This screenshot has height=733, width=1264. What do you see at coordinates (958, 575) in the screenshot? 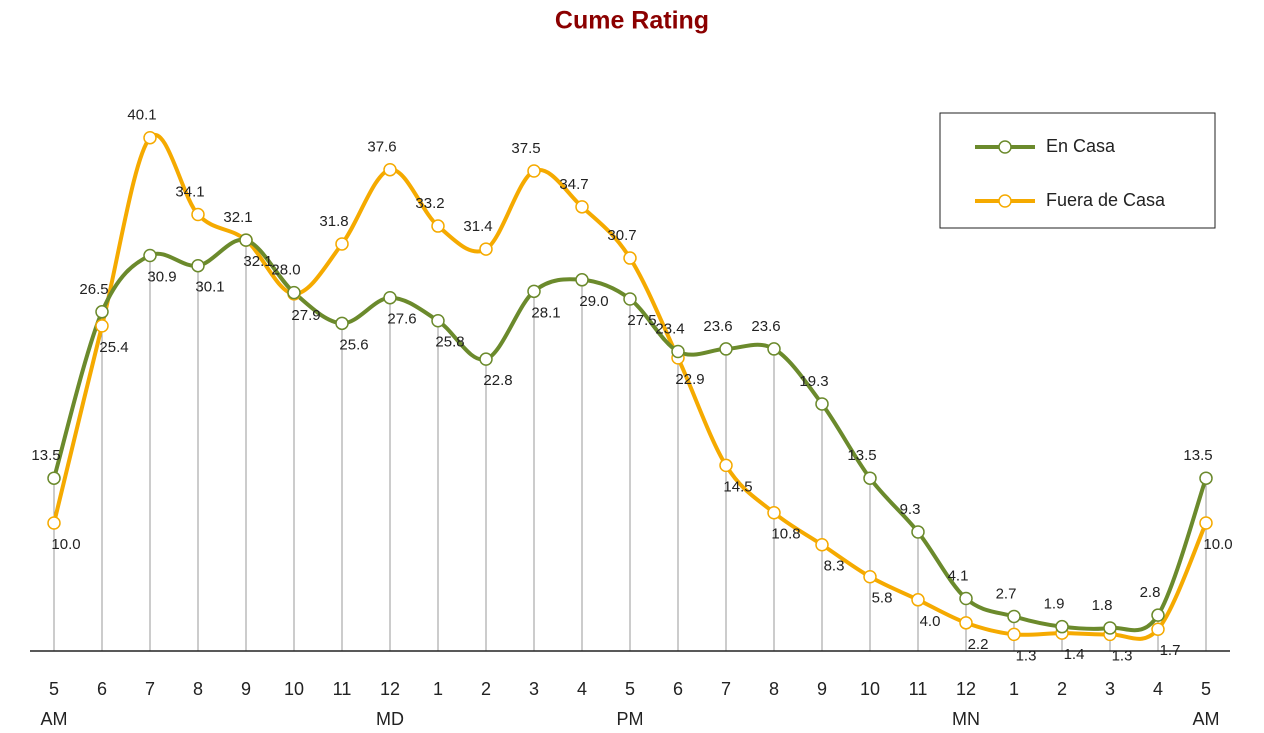
I see `data-label: 4.1` at bounding box center [958, 575].